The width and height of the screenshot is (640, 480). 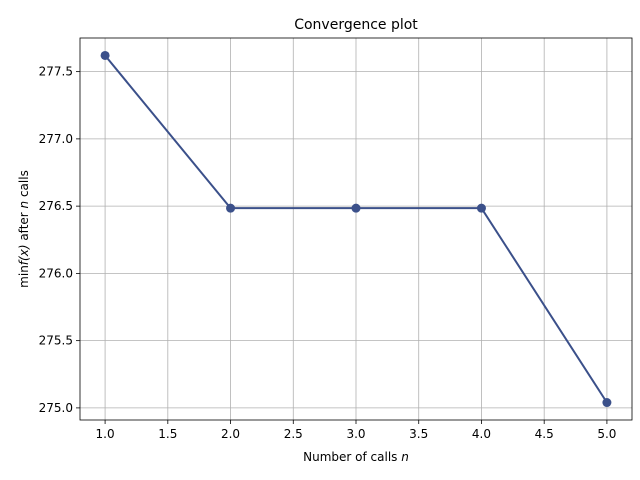 I want to click on x-ticks: 1.0 1.5 2.0 2.5 3.0 3.5 4.0 4.5 5.0, so click(x=356, y=430).